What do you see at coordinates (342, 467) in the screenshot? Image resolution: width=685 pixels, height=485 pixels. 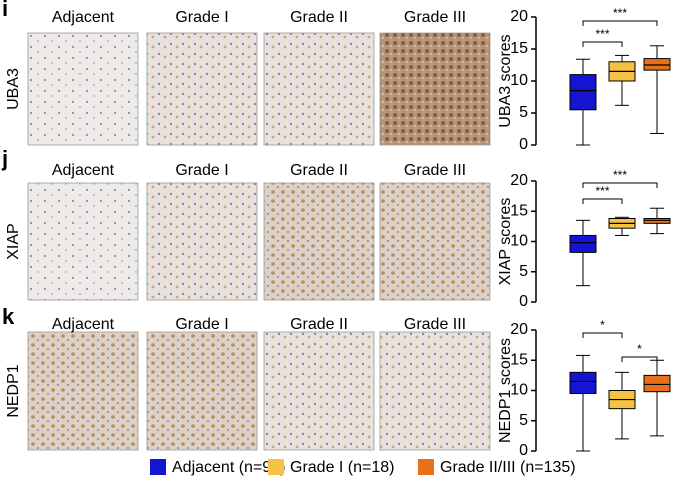 I see `legend-label: Grade I (n=18)` at bounding box center [342, 467].